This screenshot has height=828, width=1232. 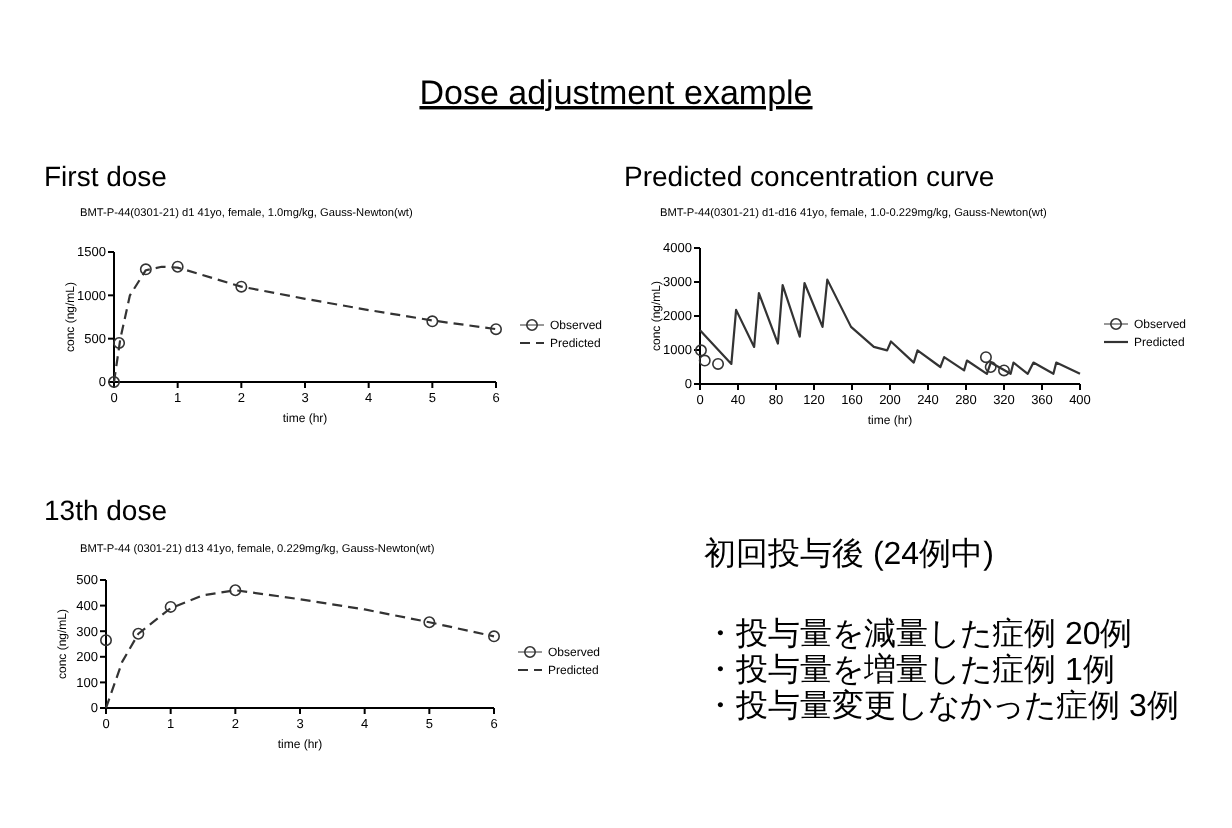 What do you see at coordinates (106, 510) in the screenshot?
I see `chart-title: 13th dose` at bounding box center [106, 510].